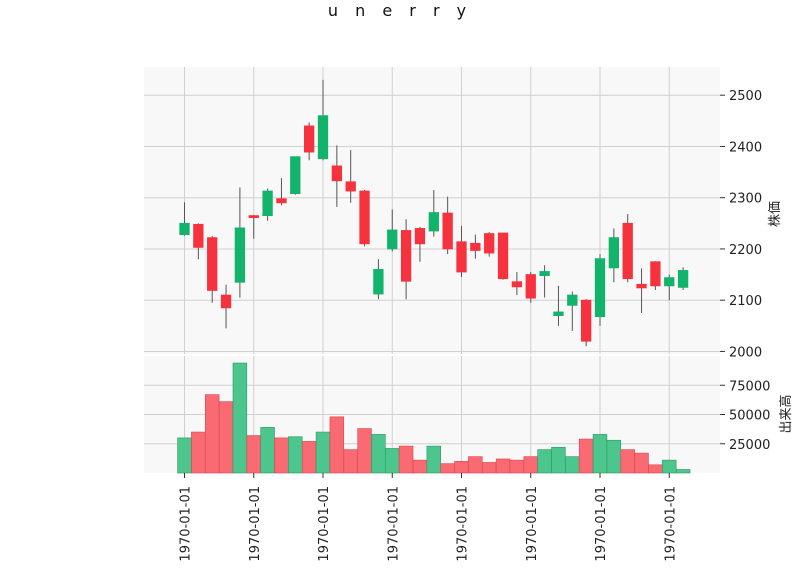  What do you see at coordinates (745, 301) in the screenshot?
I see `price-tick-label: 2100` at bounding box center [745, 301].